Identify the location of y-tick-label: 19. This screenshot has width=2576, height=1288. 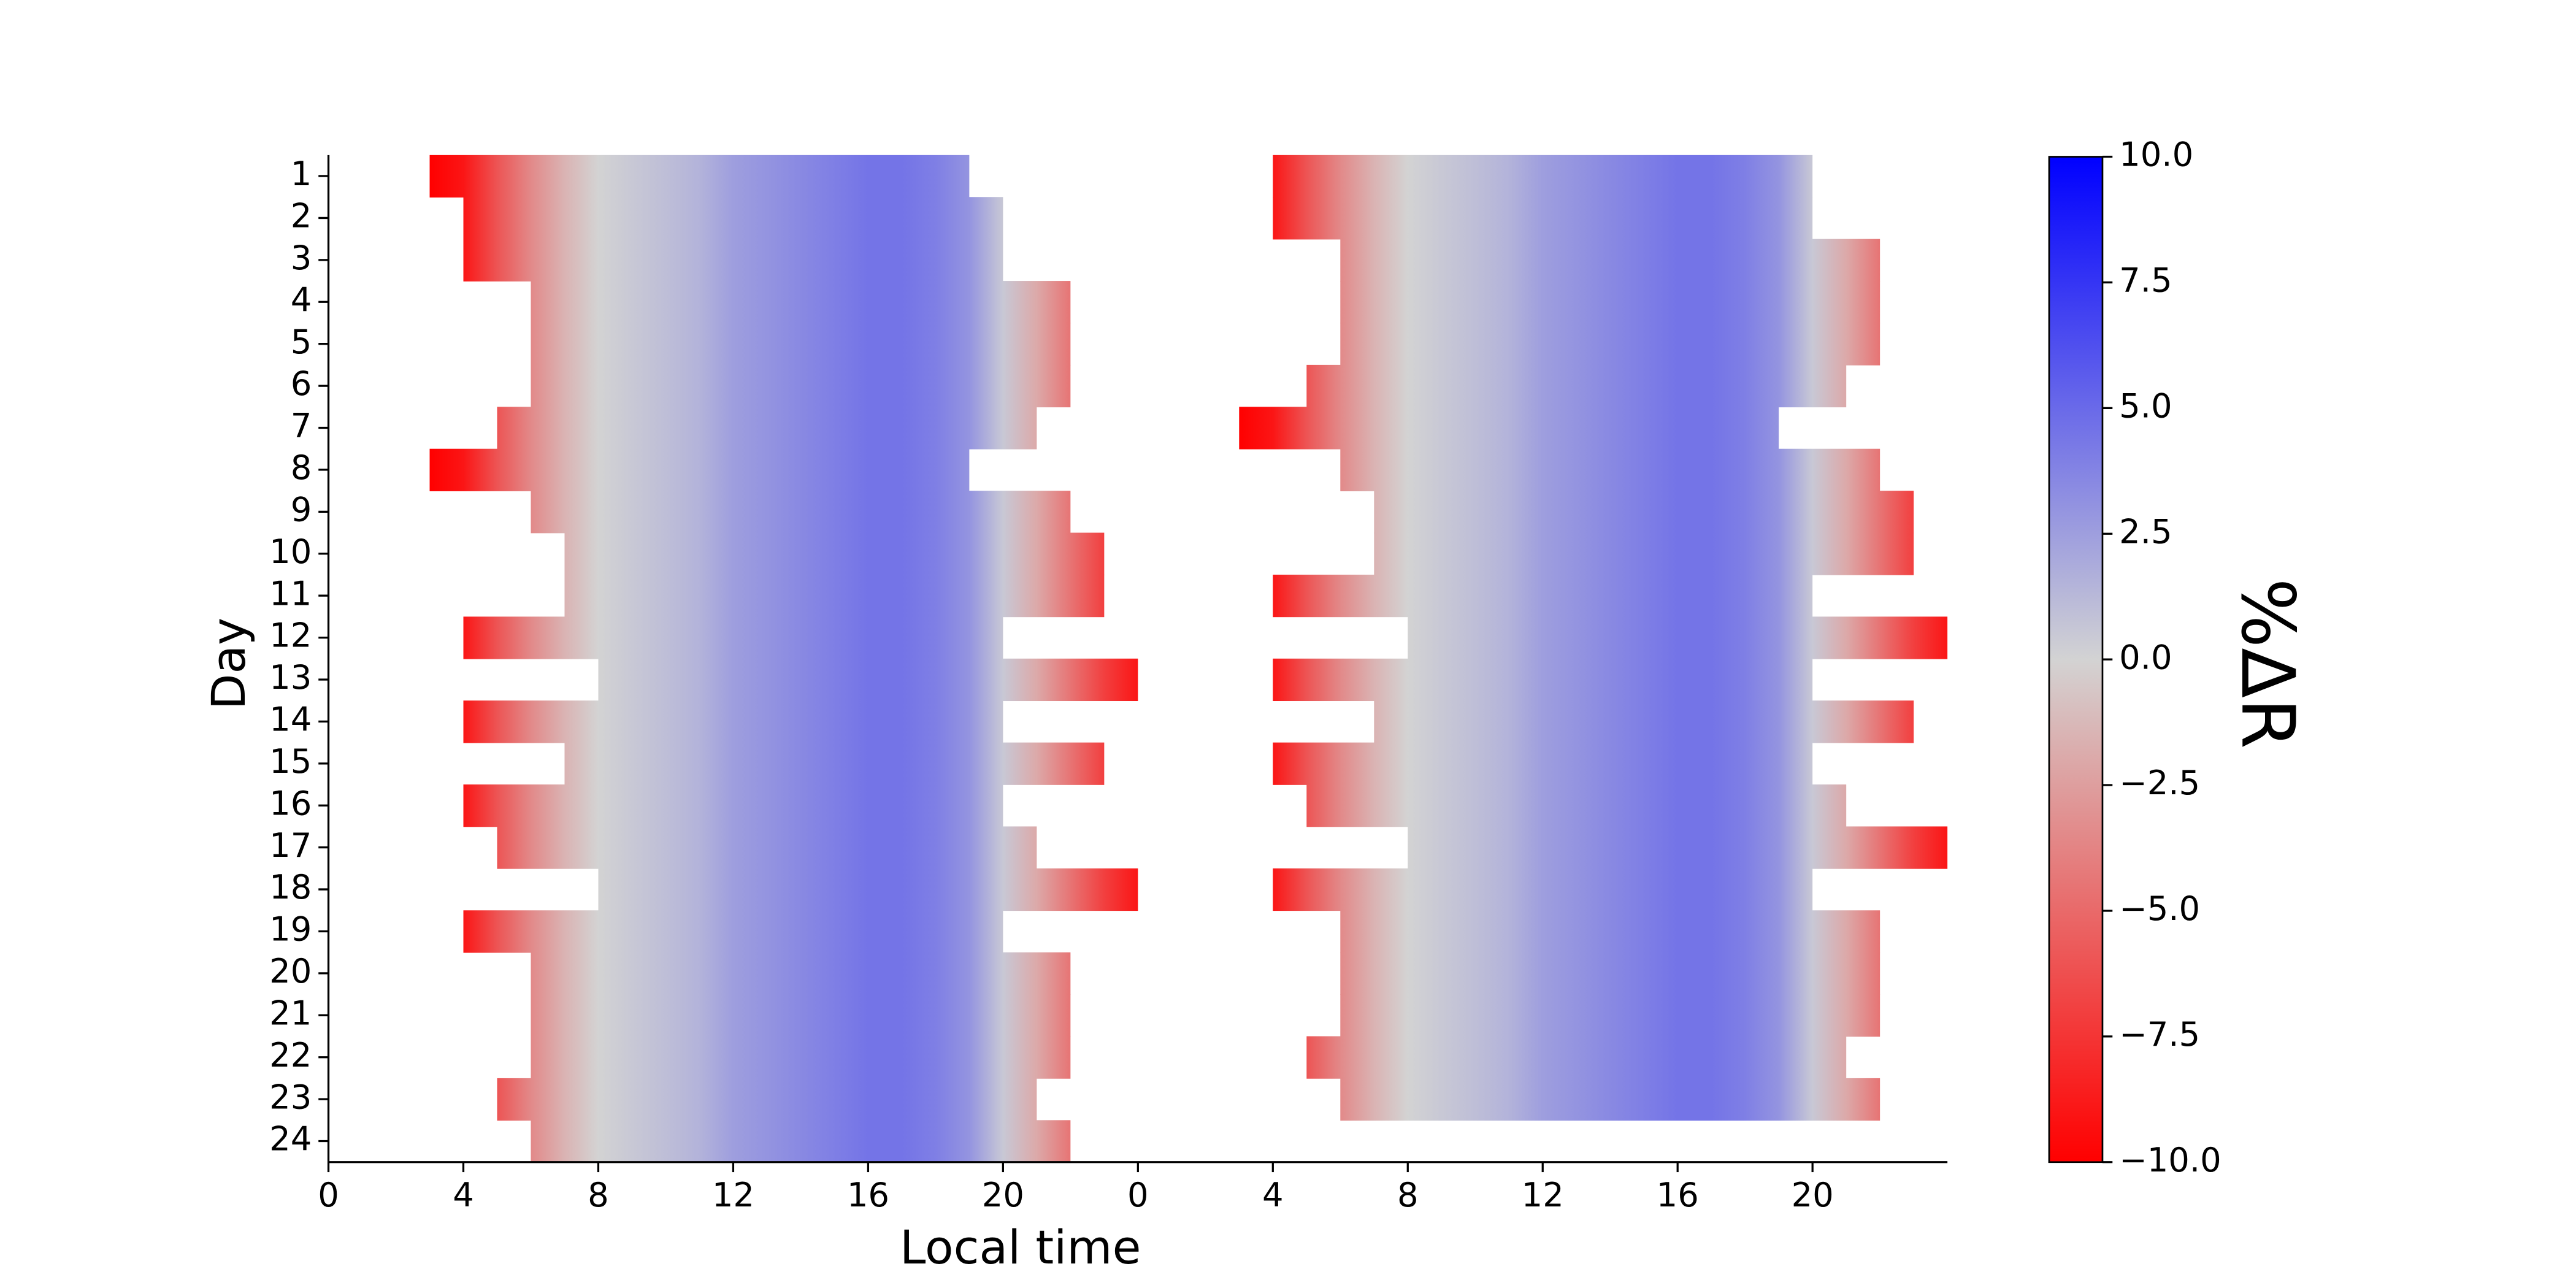
(290, 929).